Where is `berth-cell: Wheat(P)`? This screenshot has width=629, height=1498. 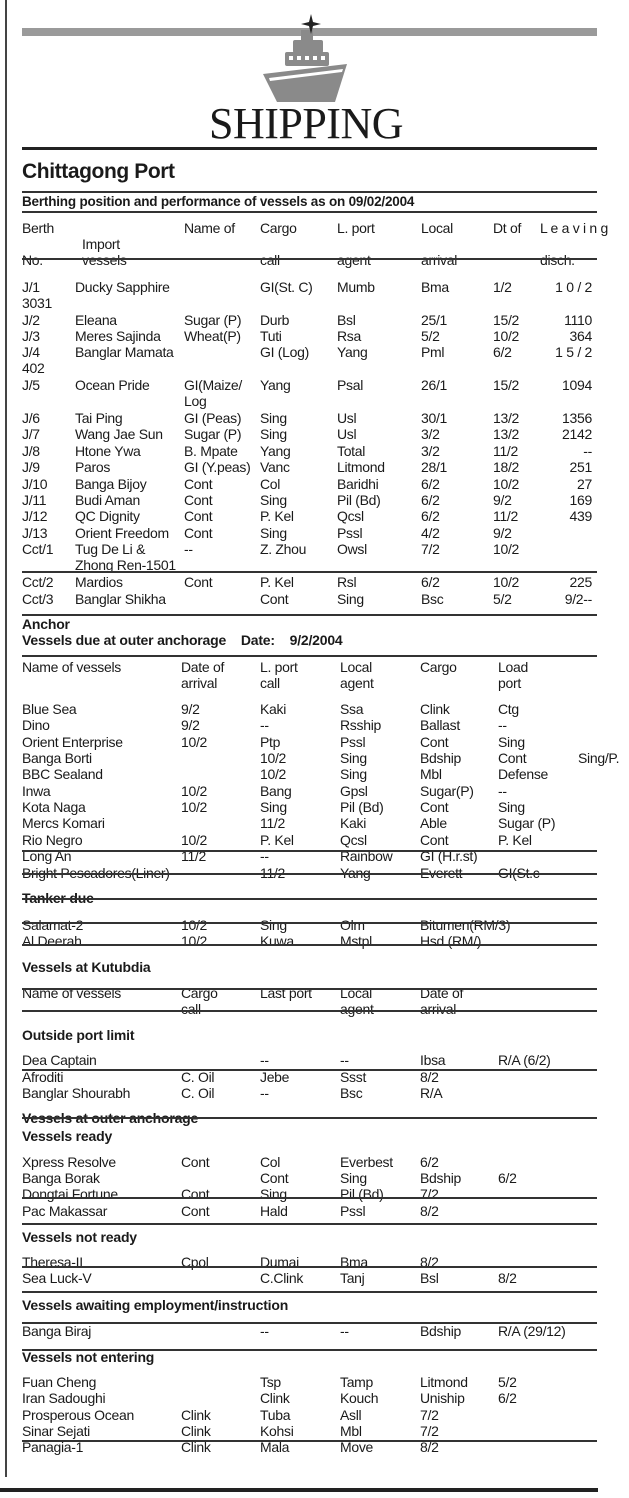
berth-cell: Wheat(P) is located at coordinates (212, 336).